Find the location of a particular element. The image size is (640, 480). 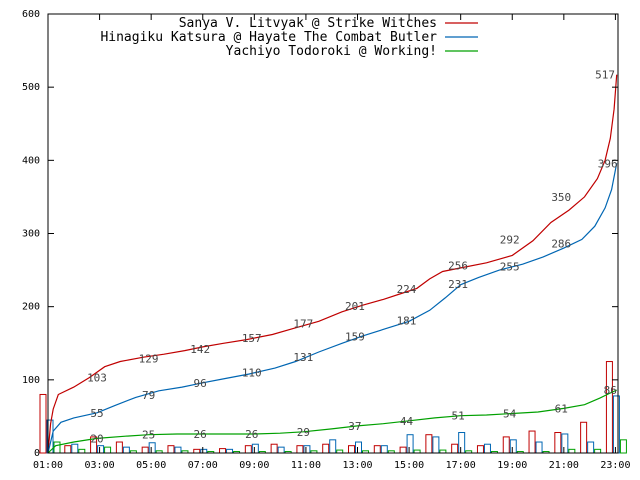

data-label: 79 is located at coordinates (148, 395).